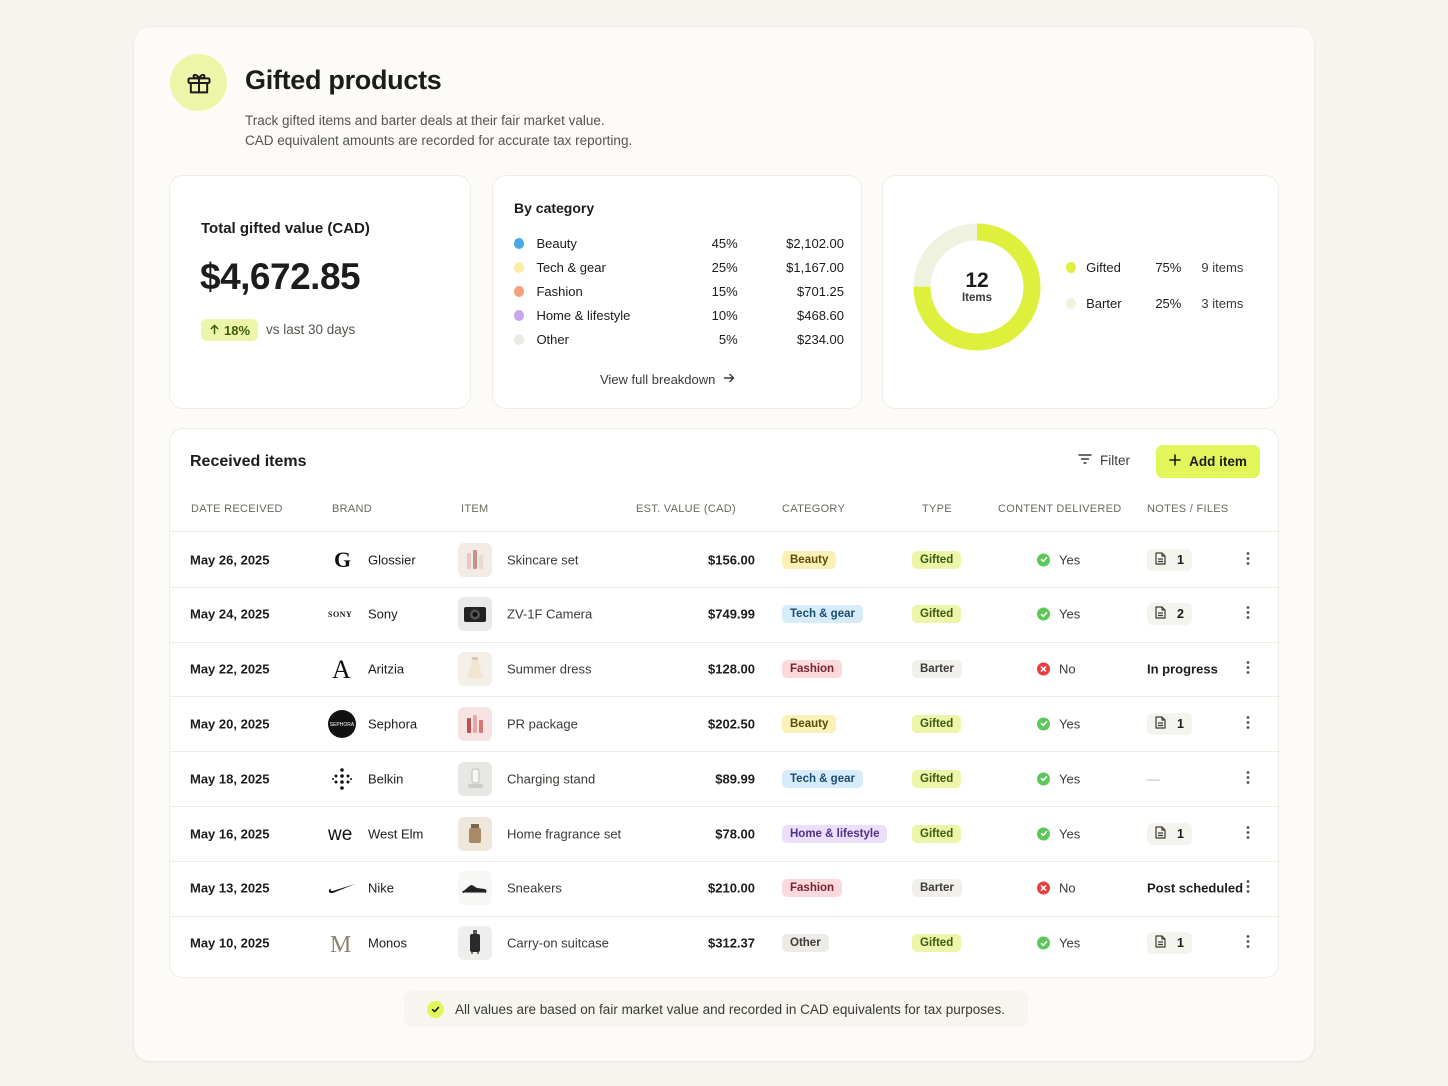 The width and height of the screenshot is (1448, 1086). Describe the element at coordinates (1208, 461) in the screenshot. I see `add-item-button: Add item` at that location.